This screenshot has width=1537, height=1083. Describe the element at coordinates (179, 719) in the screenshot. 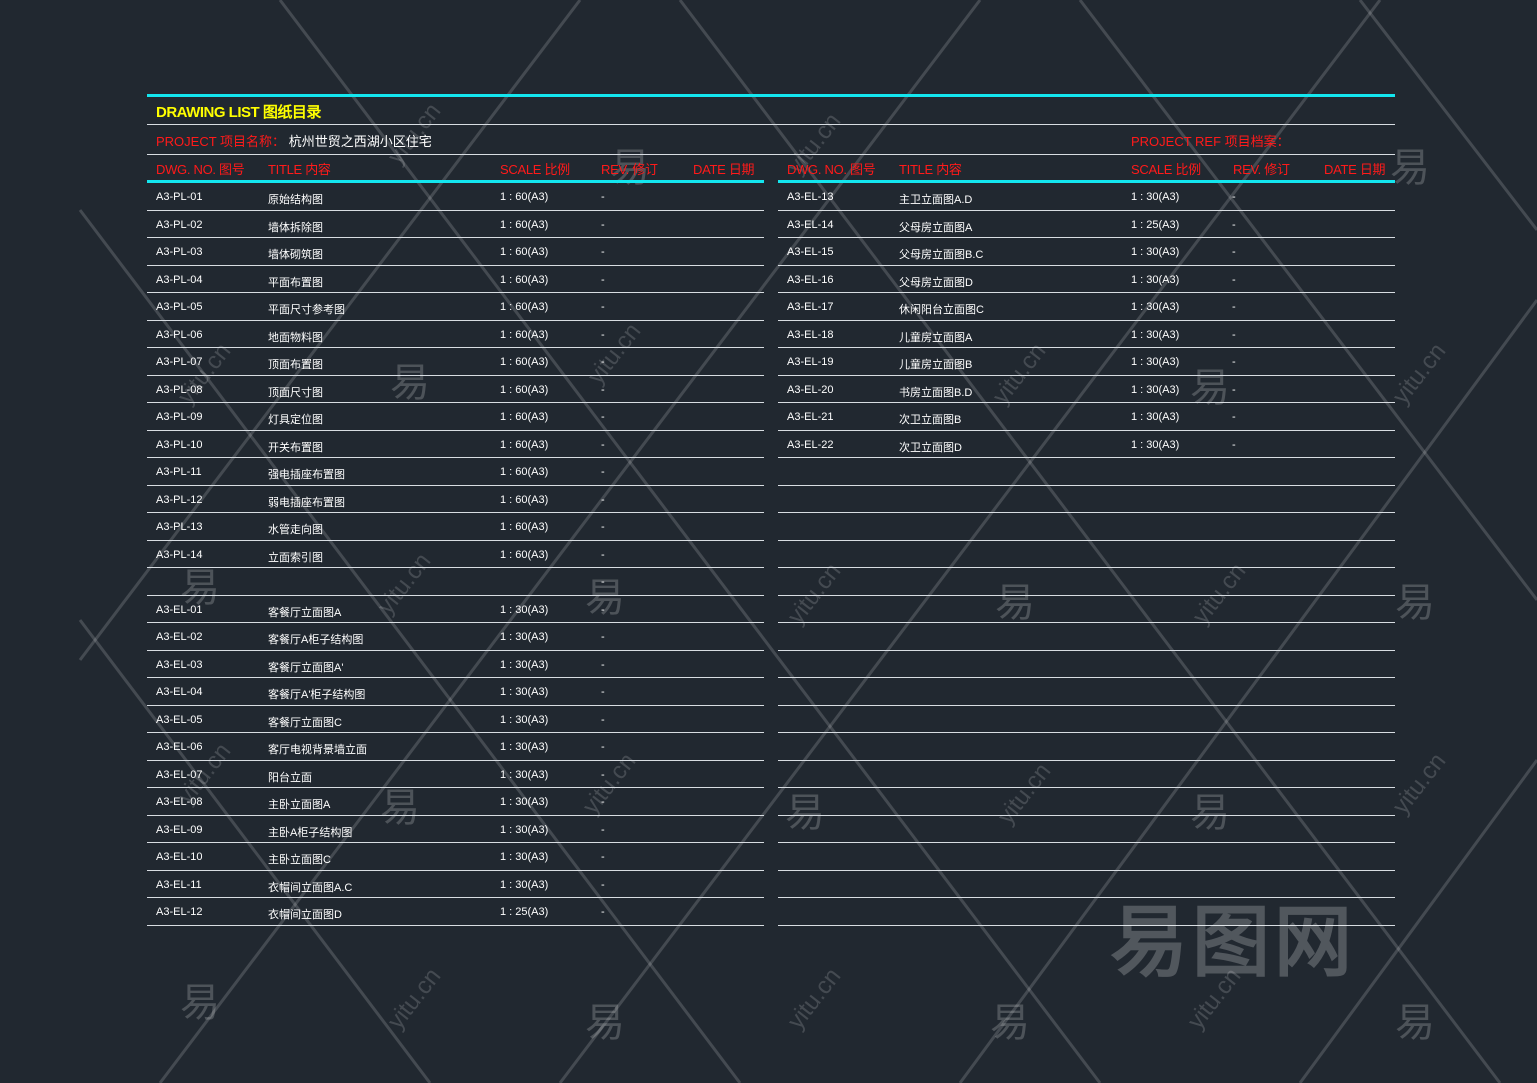

I see `cell-no: A3-EL-05` at that location.